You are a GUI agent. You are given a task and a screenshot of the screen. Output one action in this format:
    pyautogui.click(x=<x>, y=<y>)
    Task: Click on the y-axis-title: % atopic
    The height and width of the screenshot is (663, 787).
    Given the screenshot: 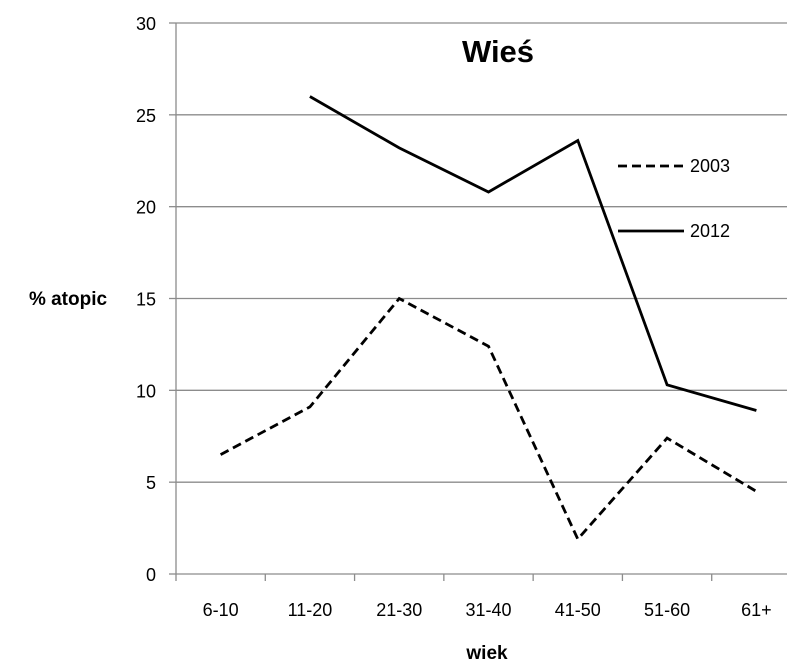 What is the action you would take?
    pyautogui.click(x=68, y=299)
    